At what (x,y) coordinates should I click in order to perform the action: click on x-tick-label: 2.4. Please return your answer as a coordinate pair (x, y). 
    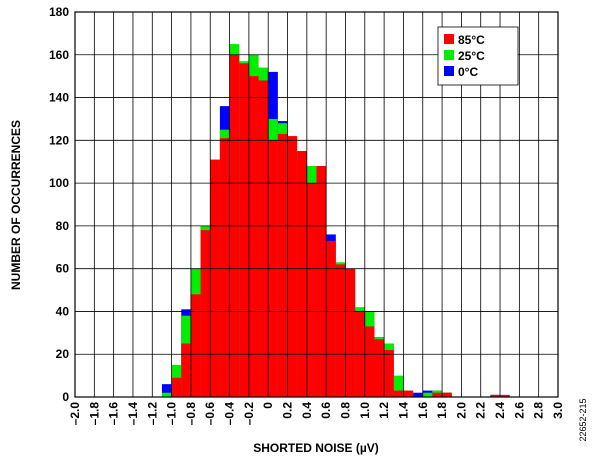
    Looking at the image, I should click on (500, 410).